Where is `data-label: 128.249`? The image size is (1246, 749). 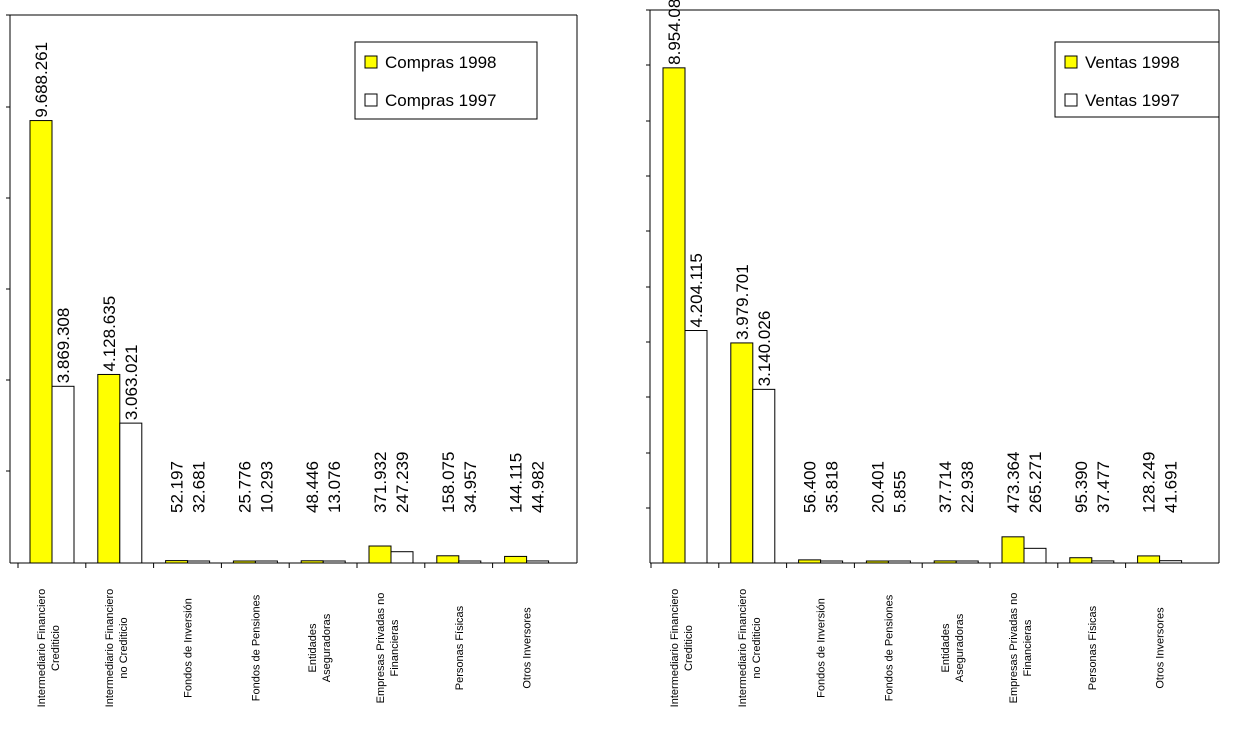 data-label: 128.249 is located at coordinates (1149, 482).